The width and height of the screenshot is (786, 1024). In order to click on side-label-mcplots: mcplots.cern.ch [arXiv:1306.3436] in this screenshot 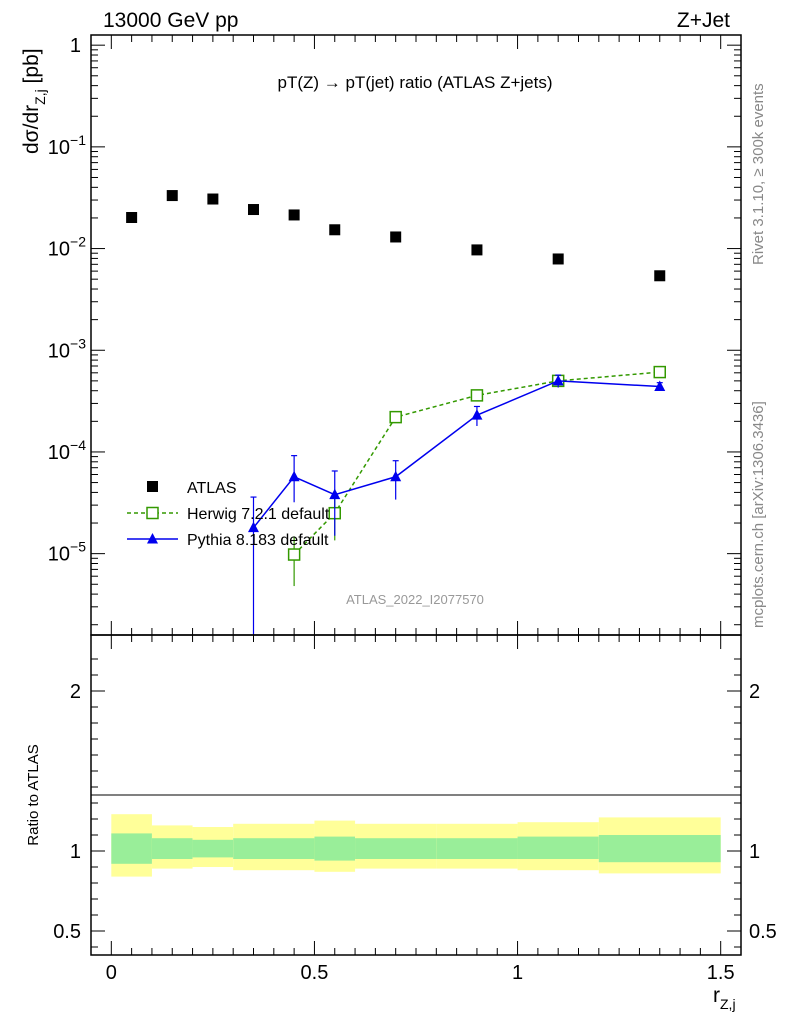, I will do `click(758, 514)`.